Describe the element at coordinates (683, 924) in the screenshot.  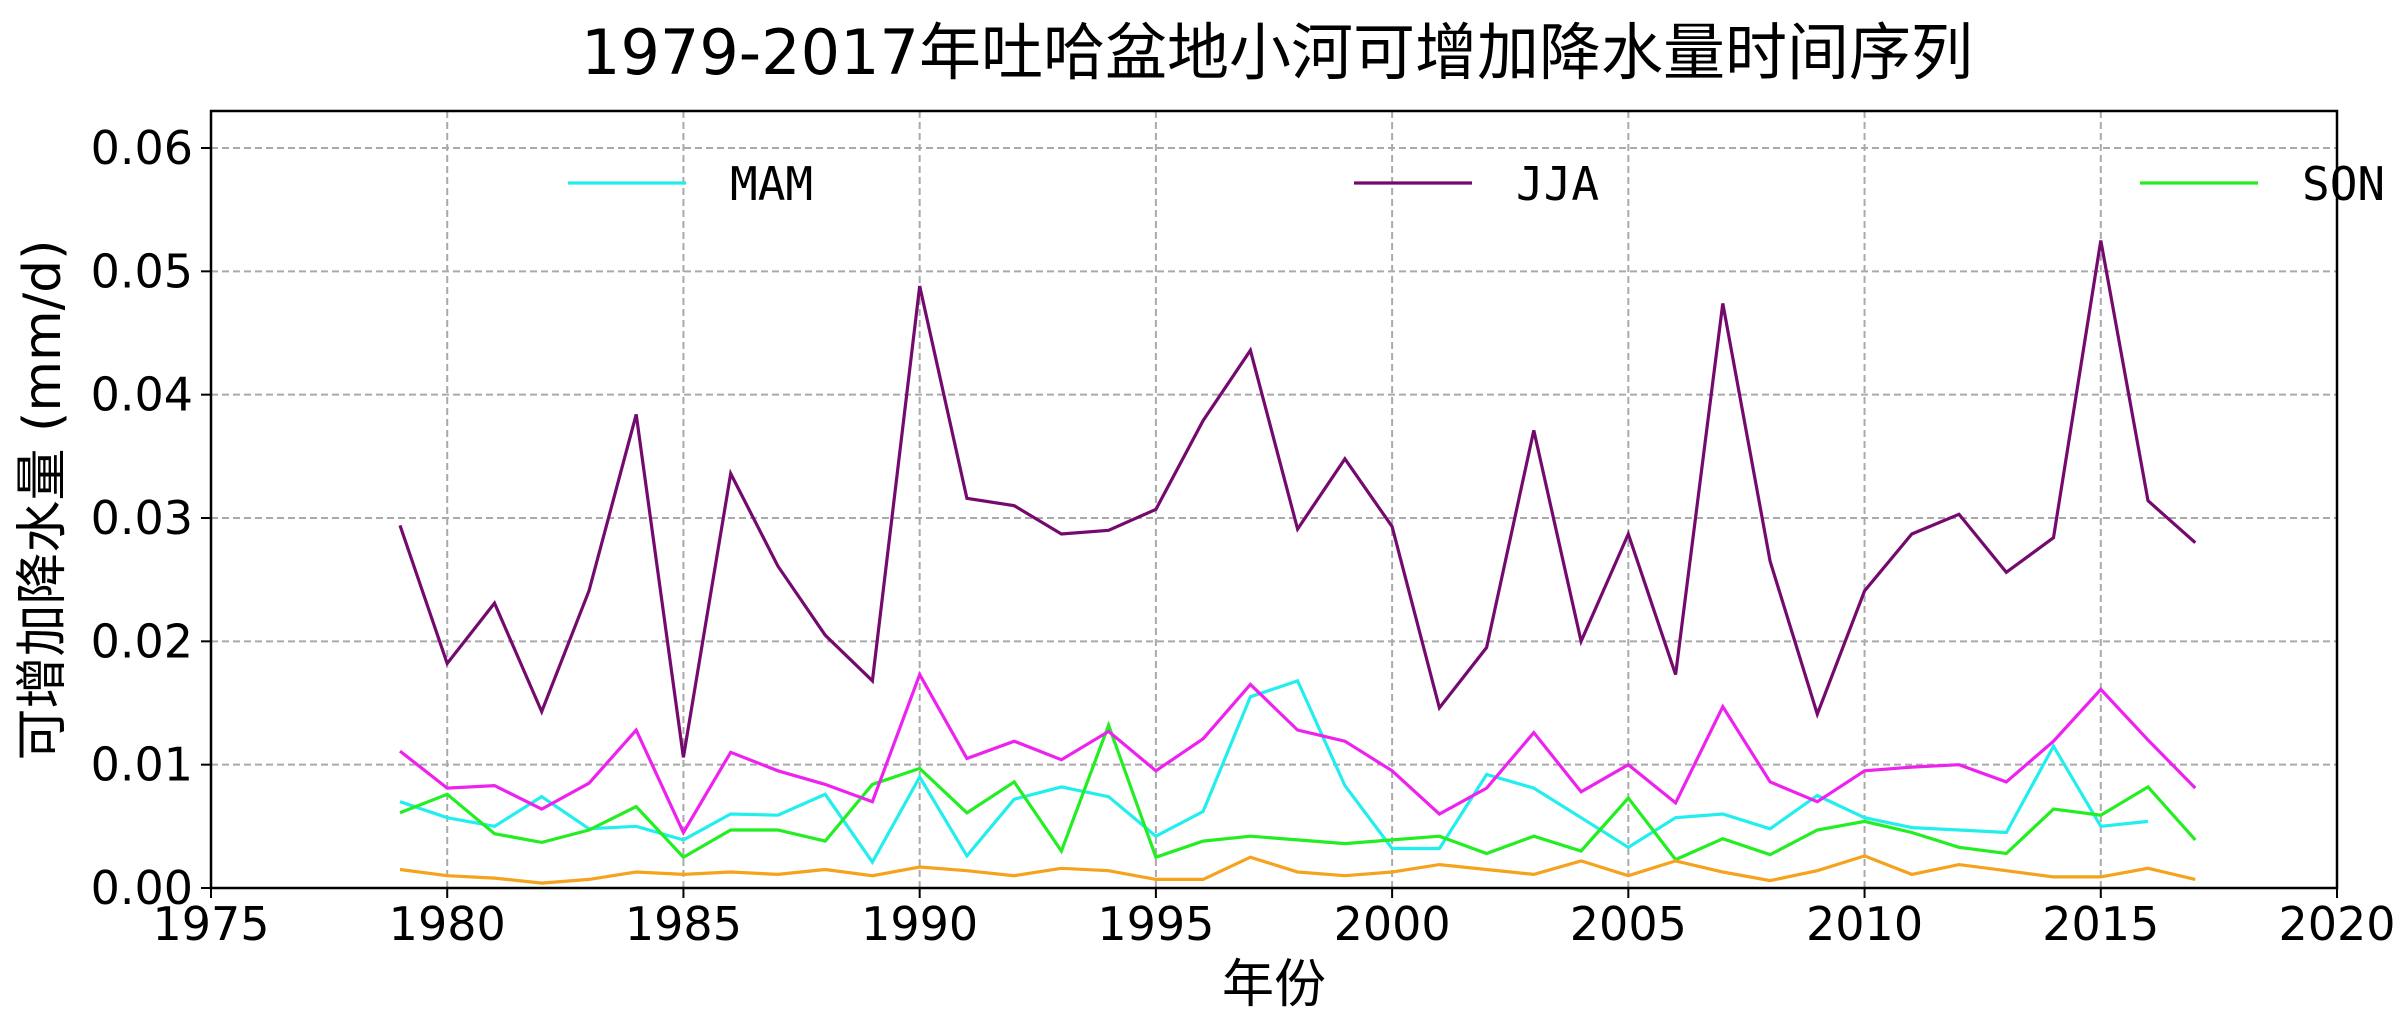
I see `x-tick-label: 1985` at that location.